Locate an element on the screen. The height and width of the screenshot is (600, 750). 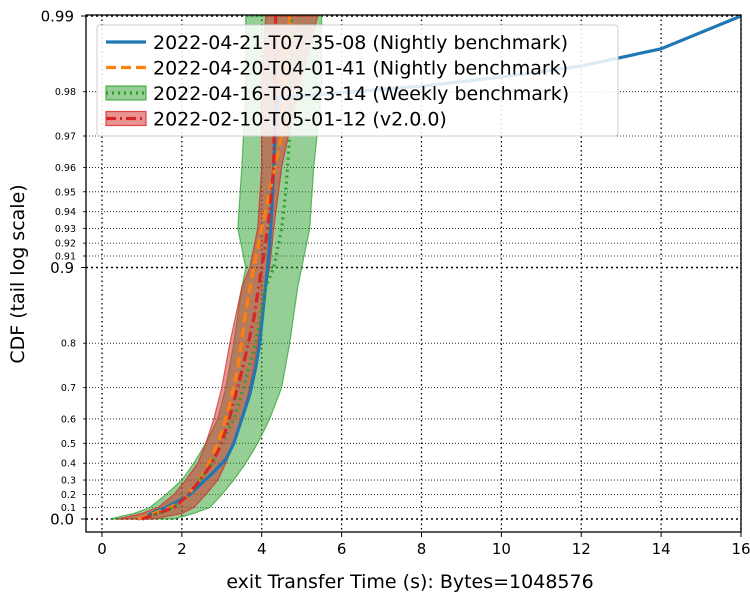
y-minor-tick-label: 0.96 is located at coordinates (65, 168).